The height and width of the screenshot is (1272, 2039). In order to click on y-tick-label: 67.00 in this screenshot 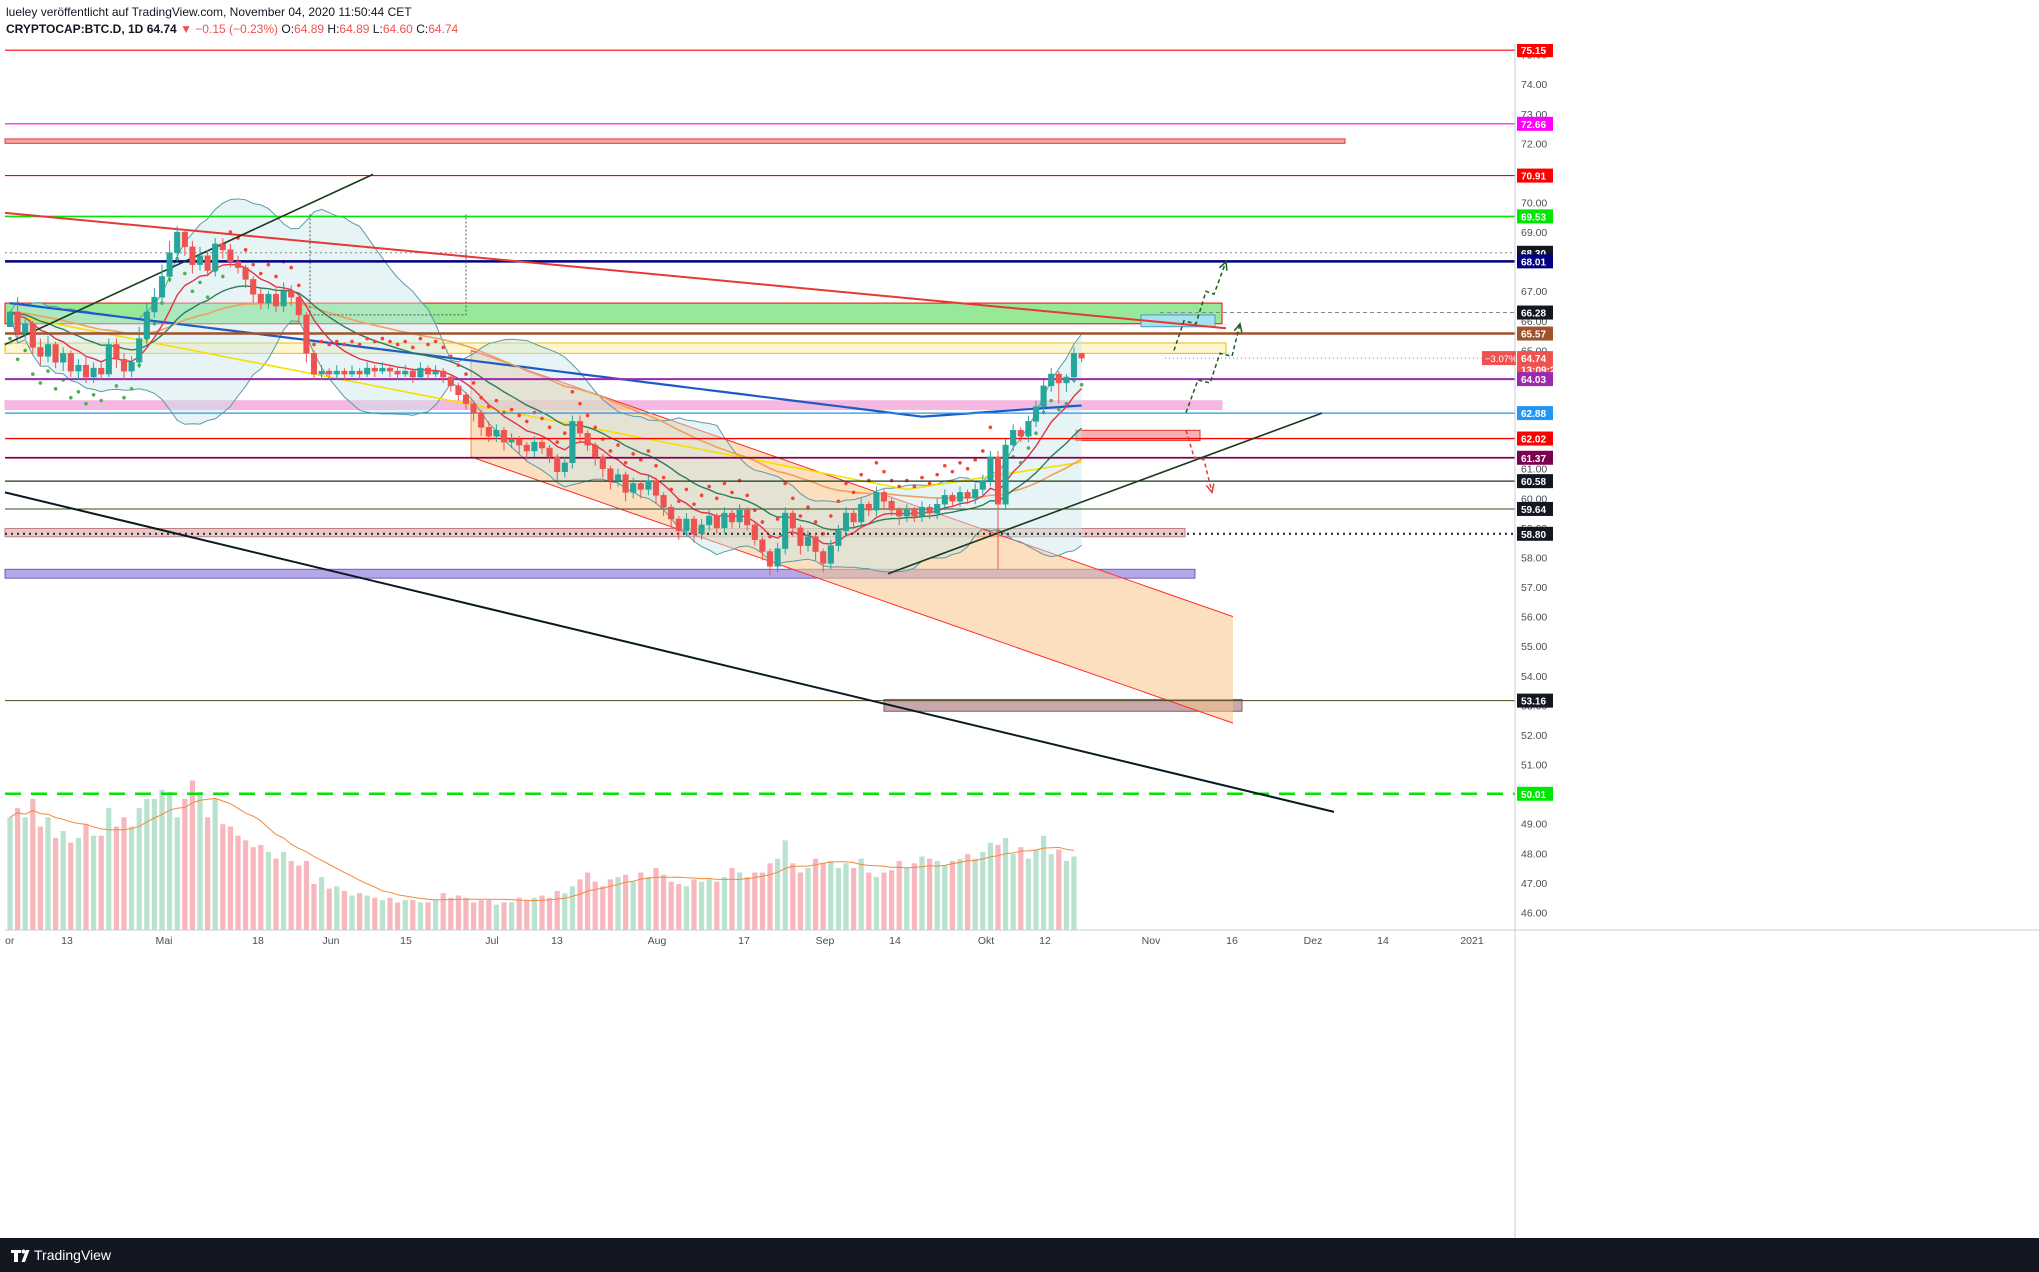, I will do `click(1534, 292)`.